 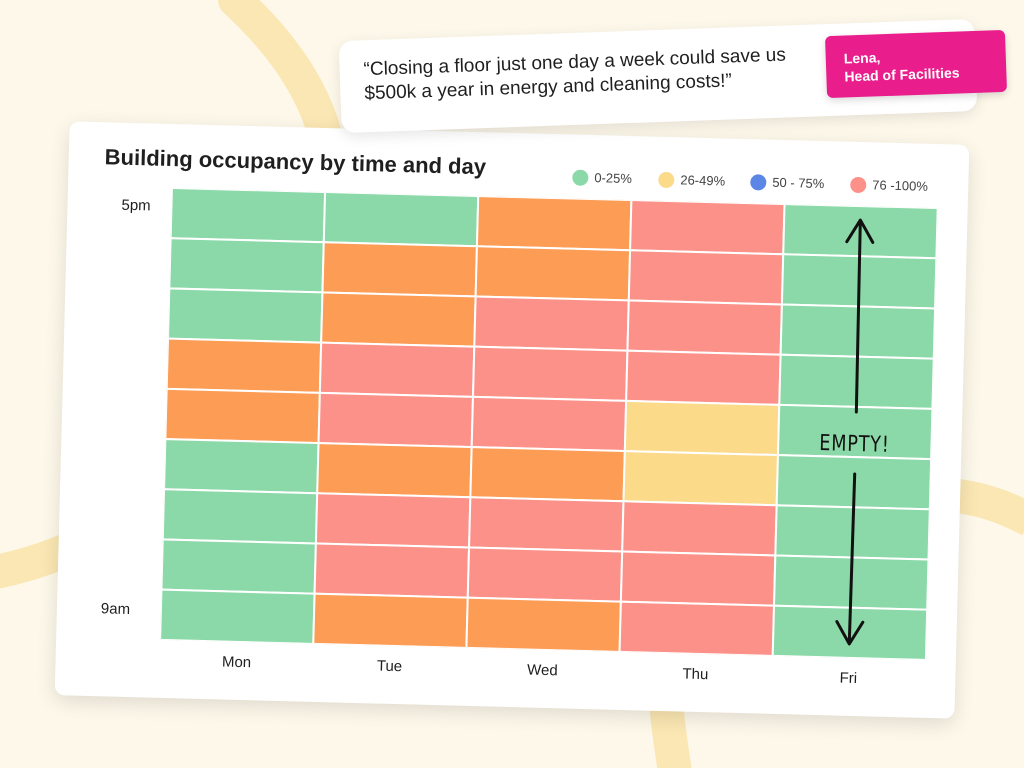 I want to click on y-label-bottom: 9am, so click(x=115, y=609).